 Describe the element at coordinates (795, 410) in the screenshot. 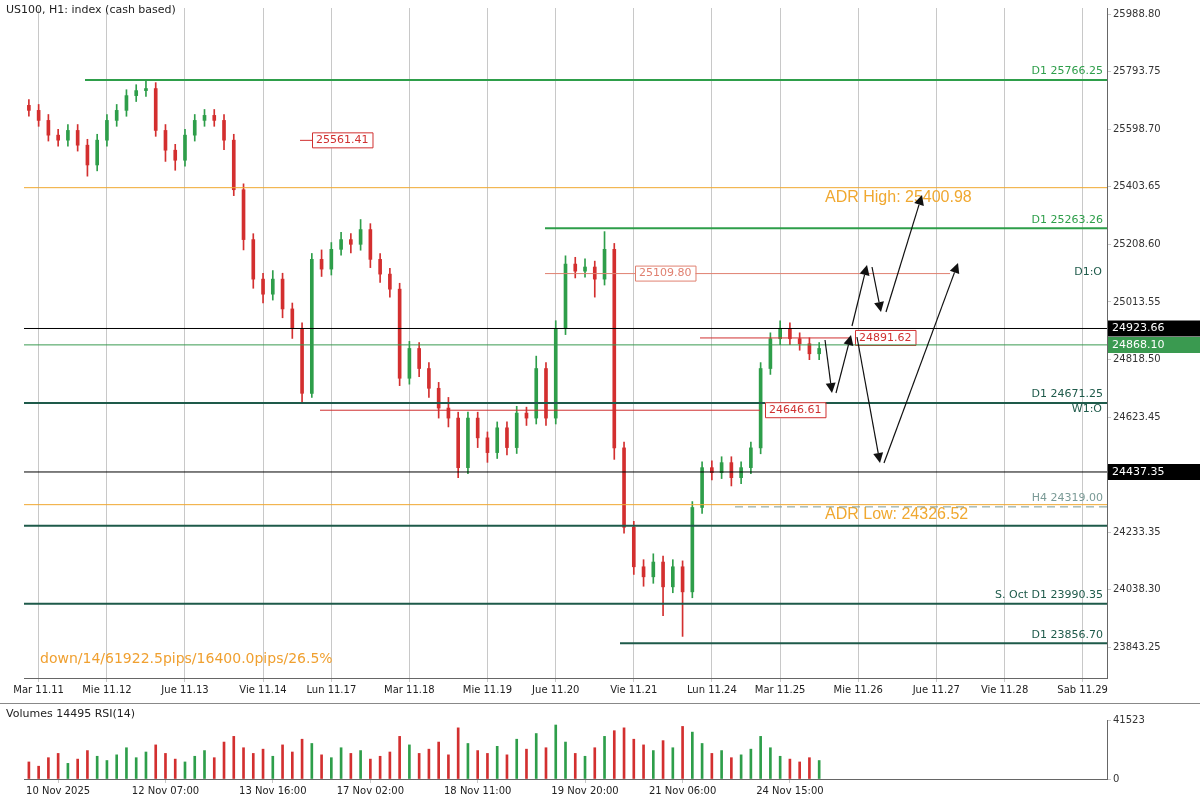

I see `ref-line-label: 24646.61` at that location.